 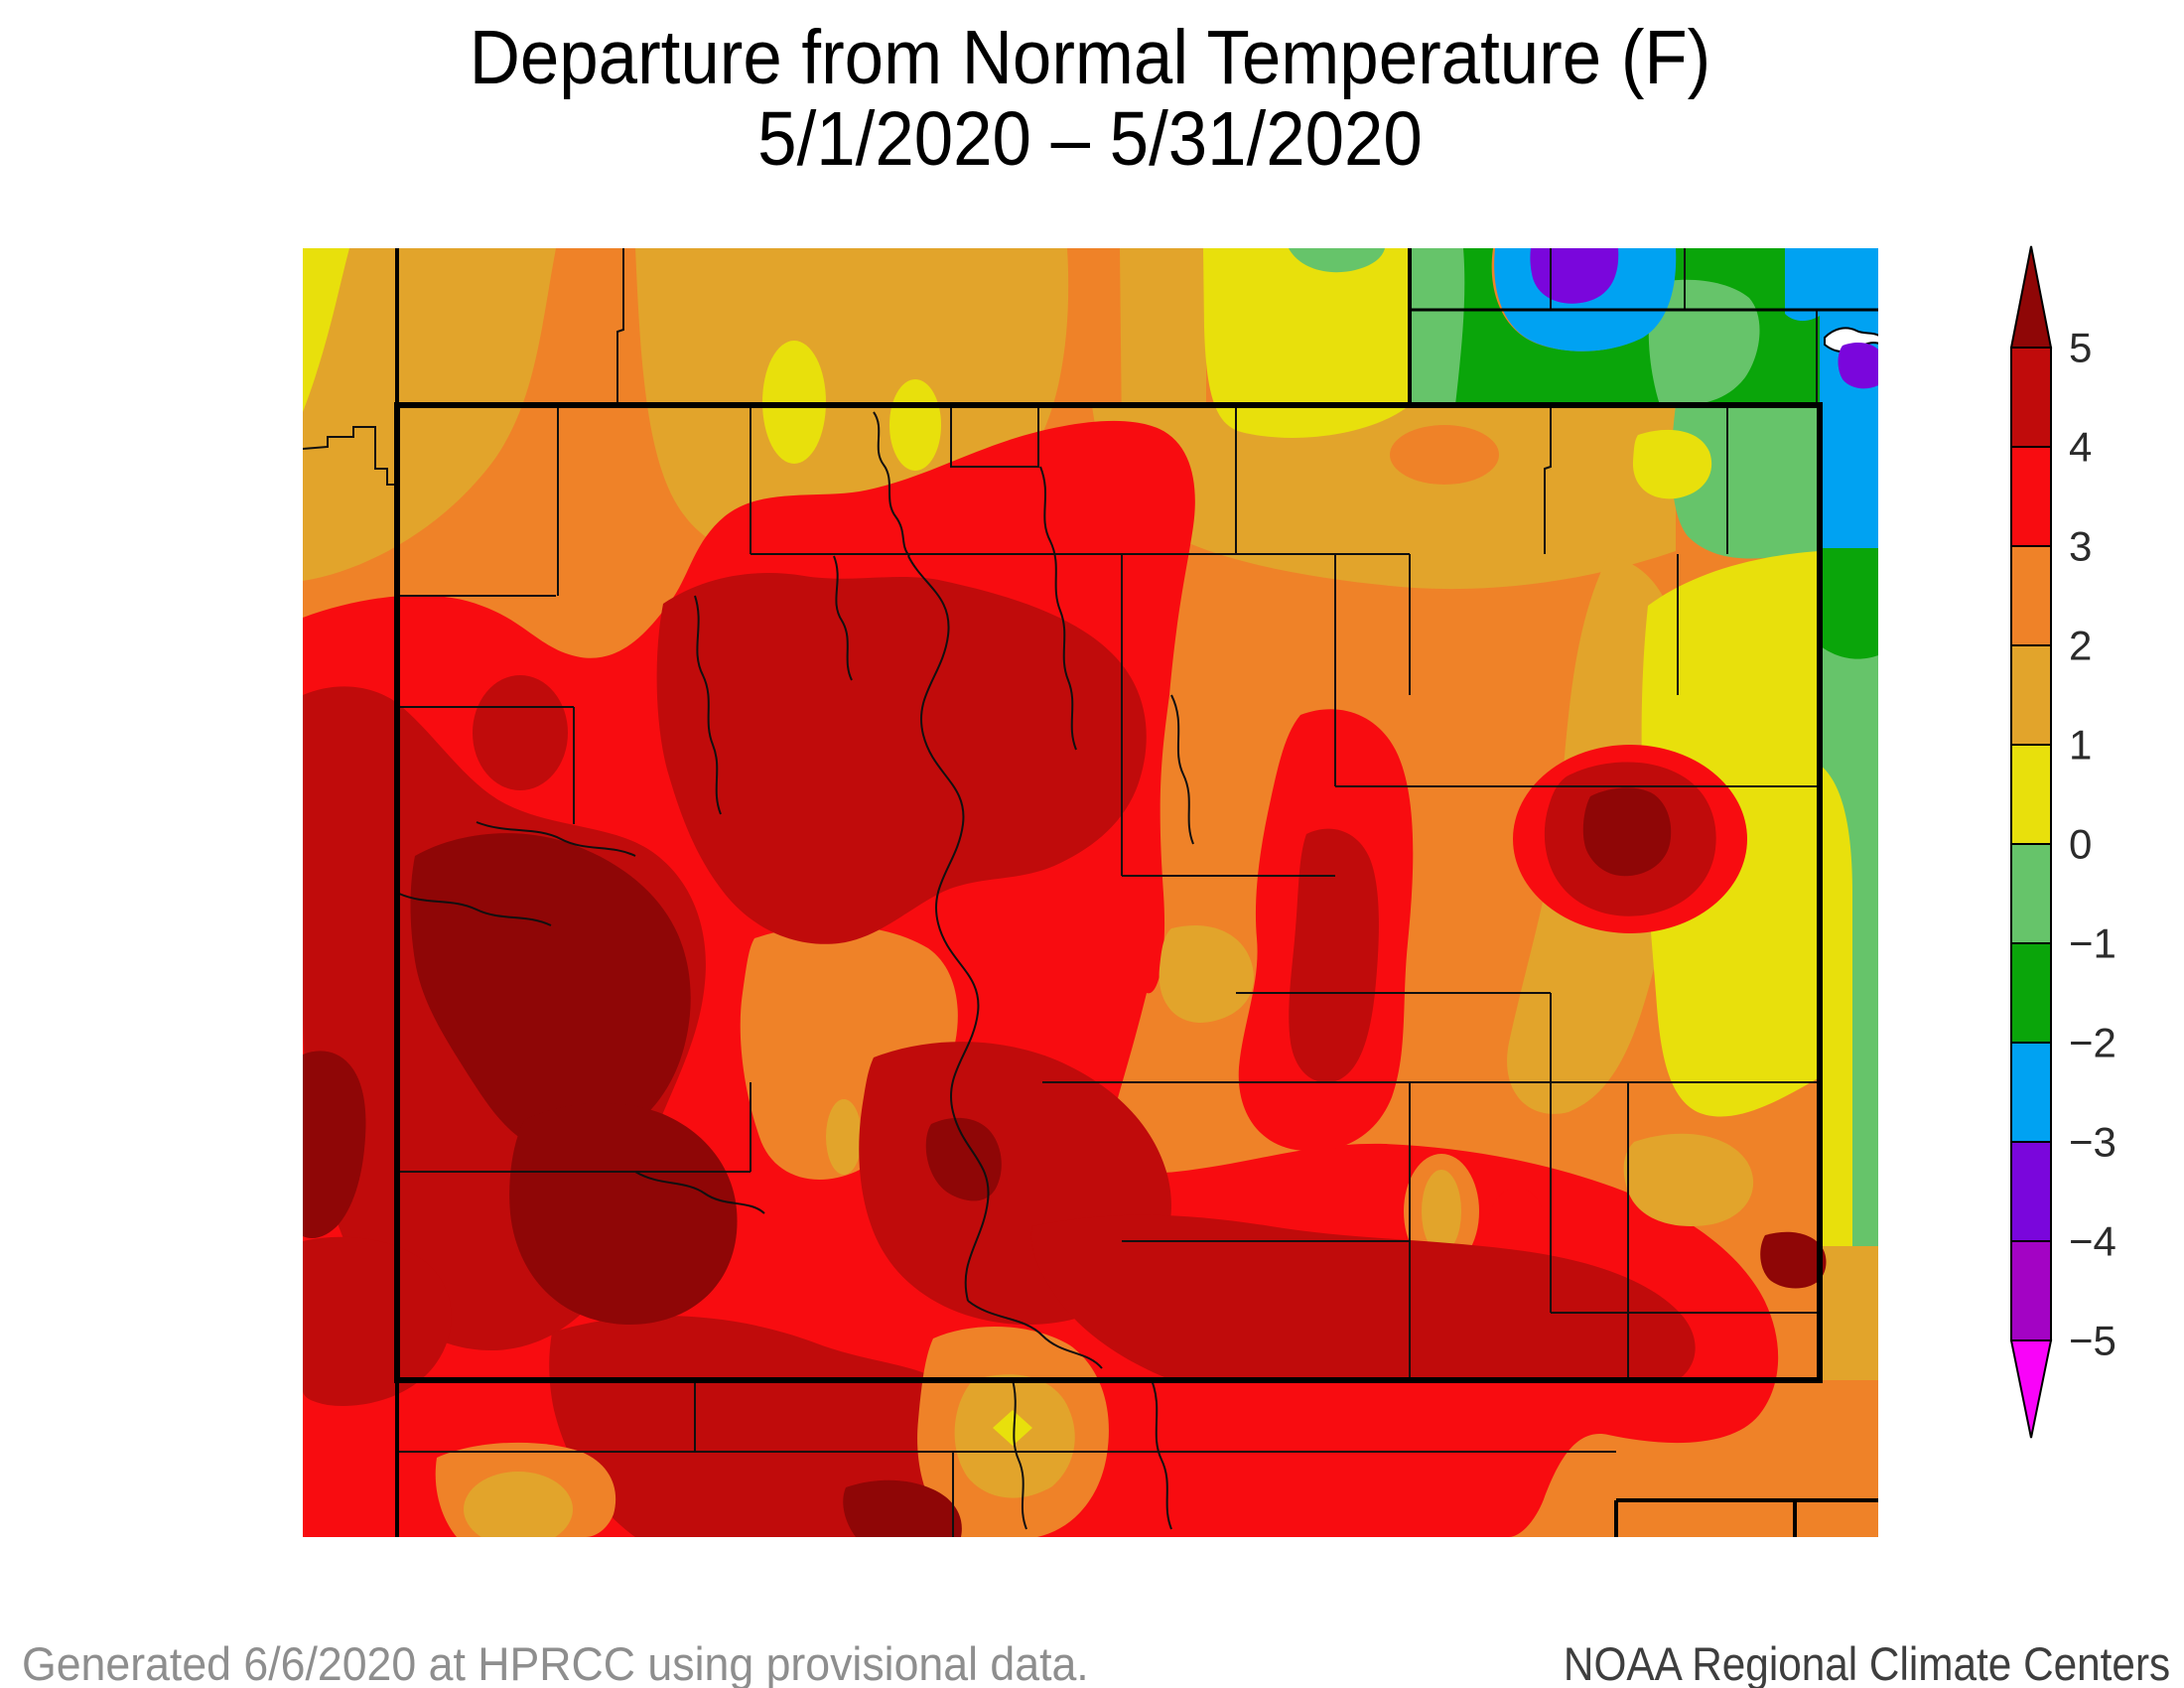 What do you see at coordinates (2092, 1142) in the screenshot?
I see `colorbar-tick-label: −3` at bounding box center [2092, 1142].